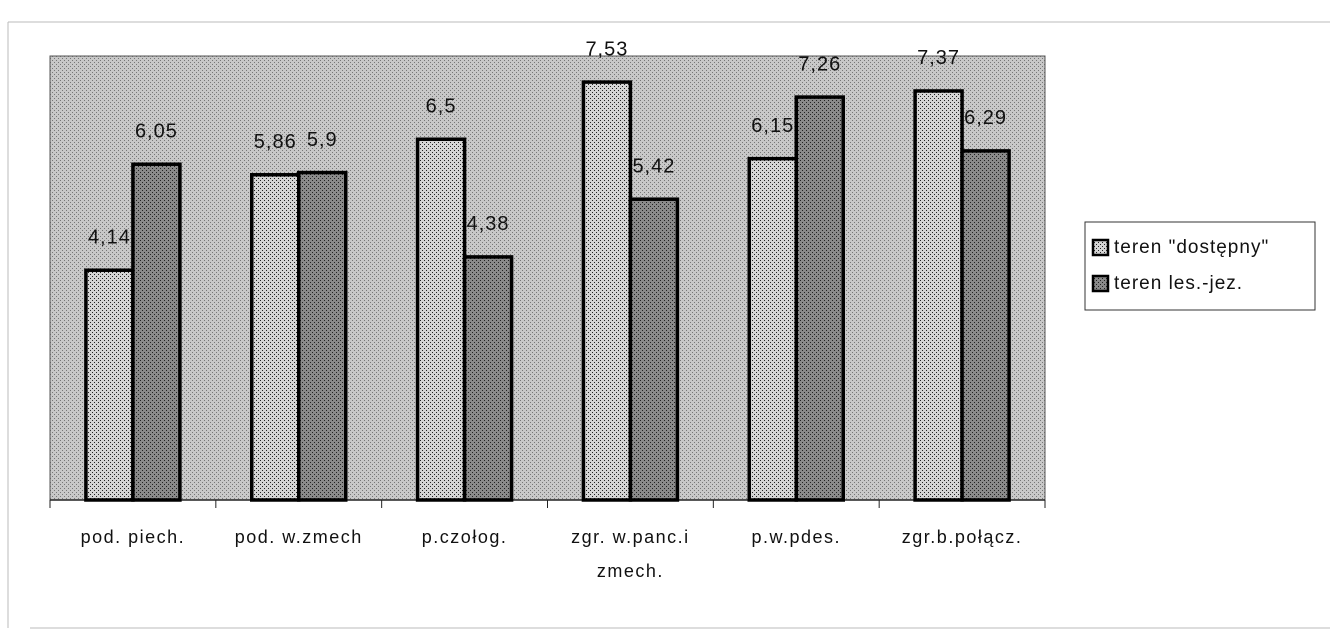  What do you see at coordinates (109, 238) in the screenshot?
I see `data-label: 4,14` at bounding box center [109, 238].